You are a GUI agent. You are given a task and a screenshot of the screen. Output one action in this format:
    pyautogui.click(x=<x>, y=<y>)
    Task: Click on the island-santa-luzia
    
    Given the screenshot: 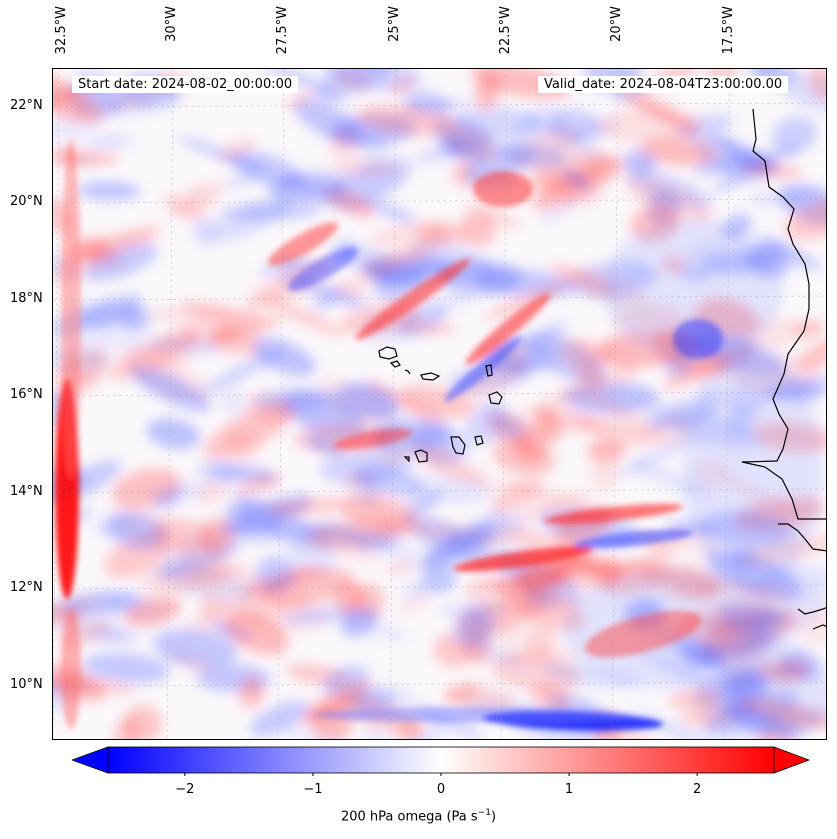 What is the action you would take?
    pyautogui.click(x=407, y=372)
    